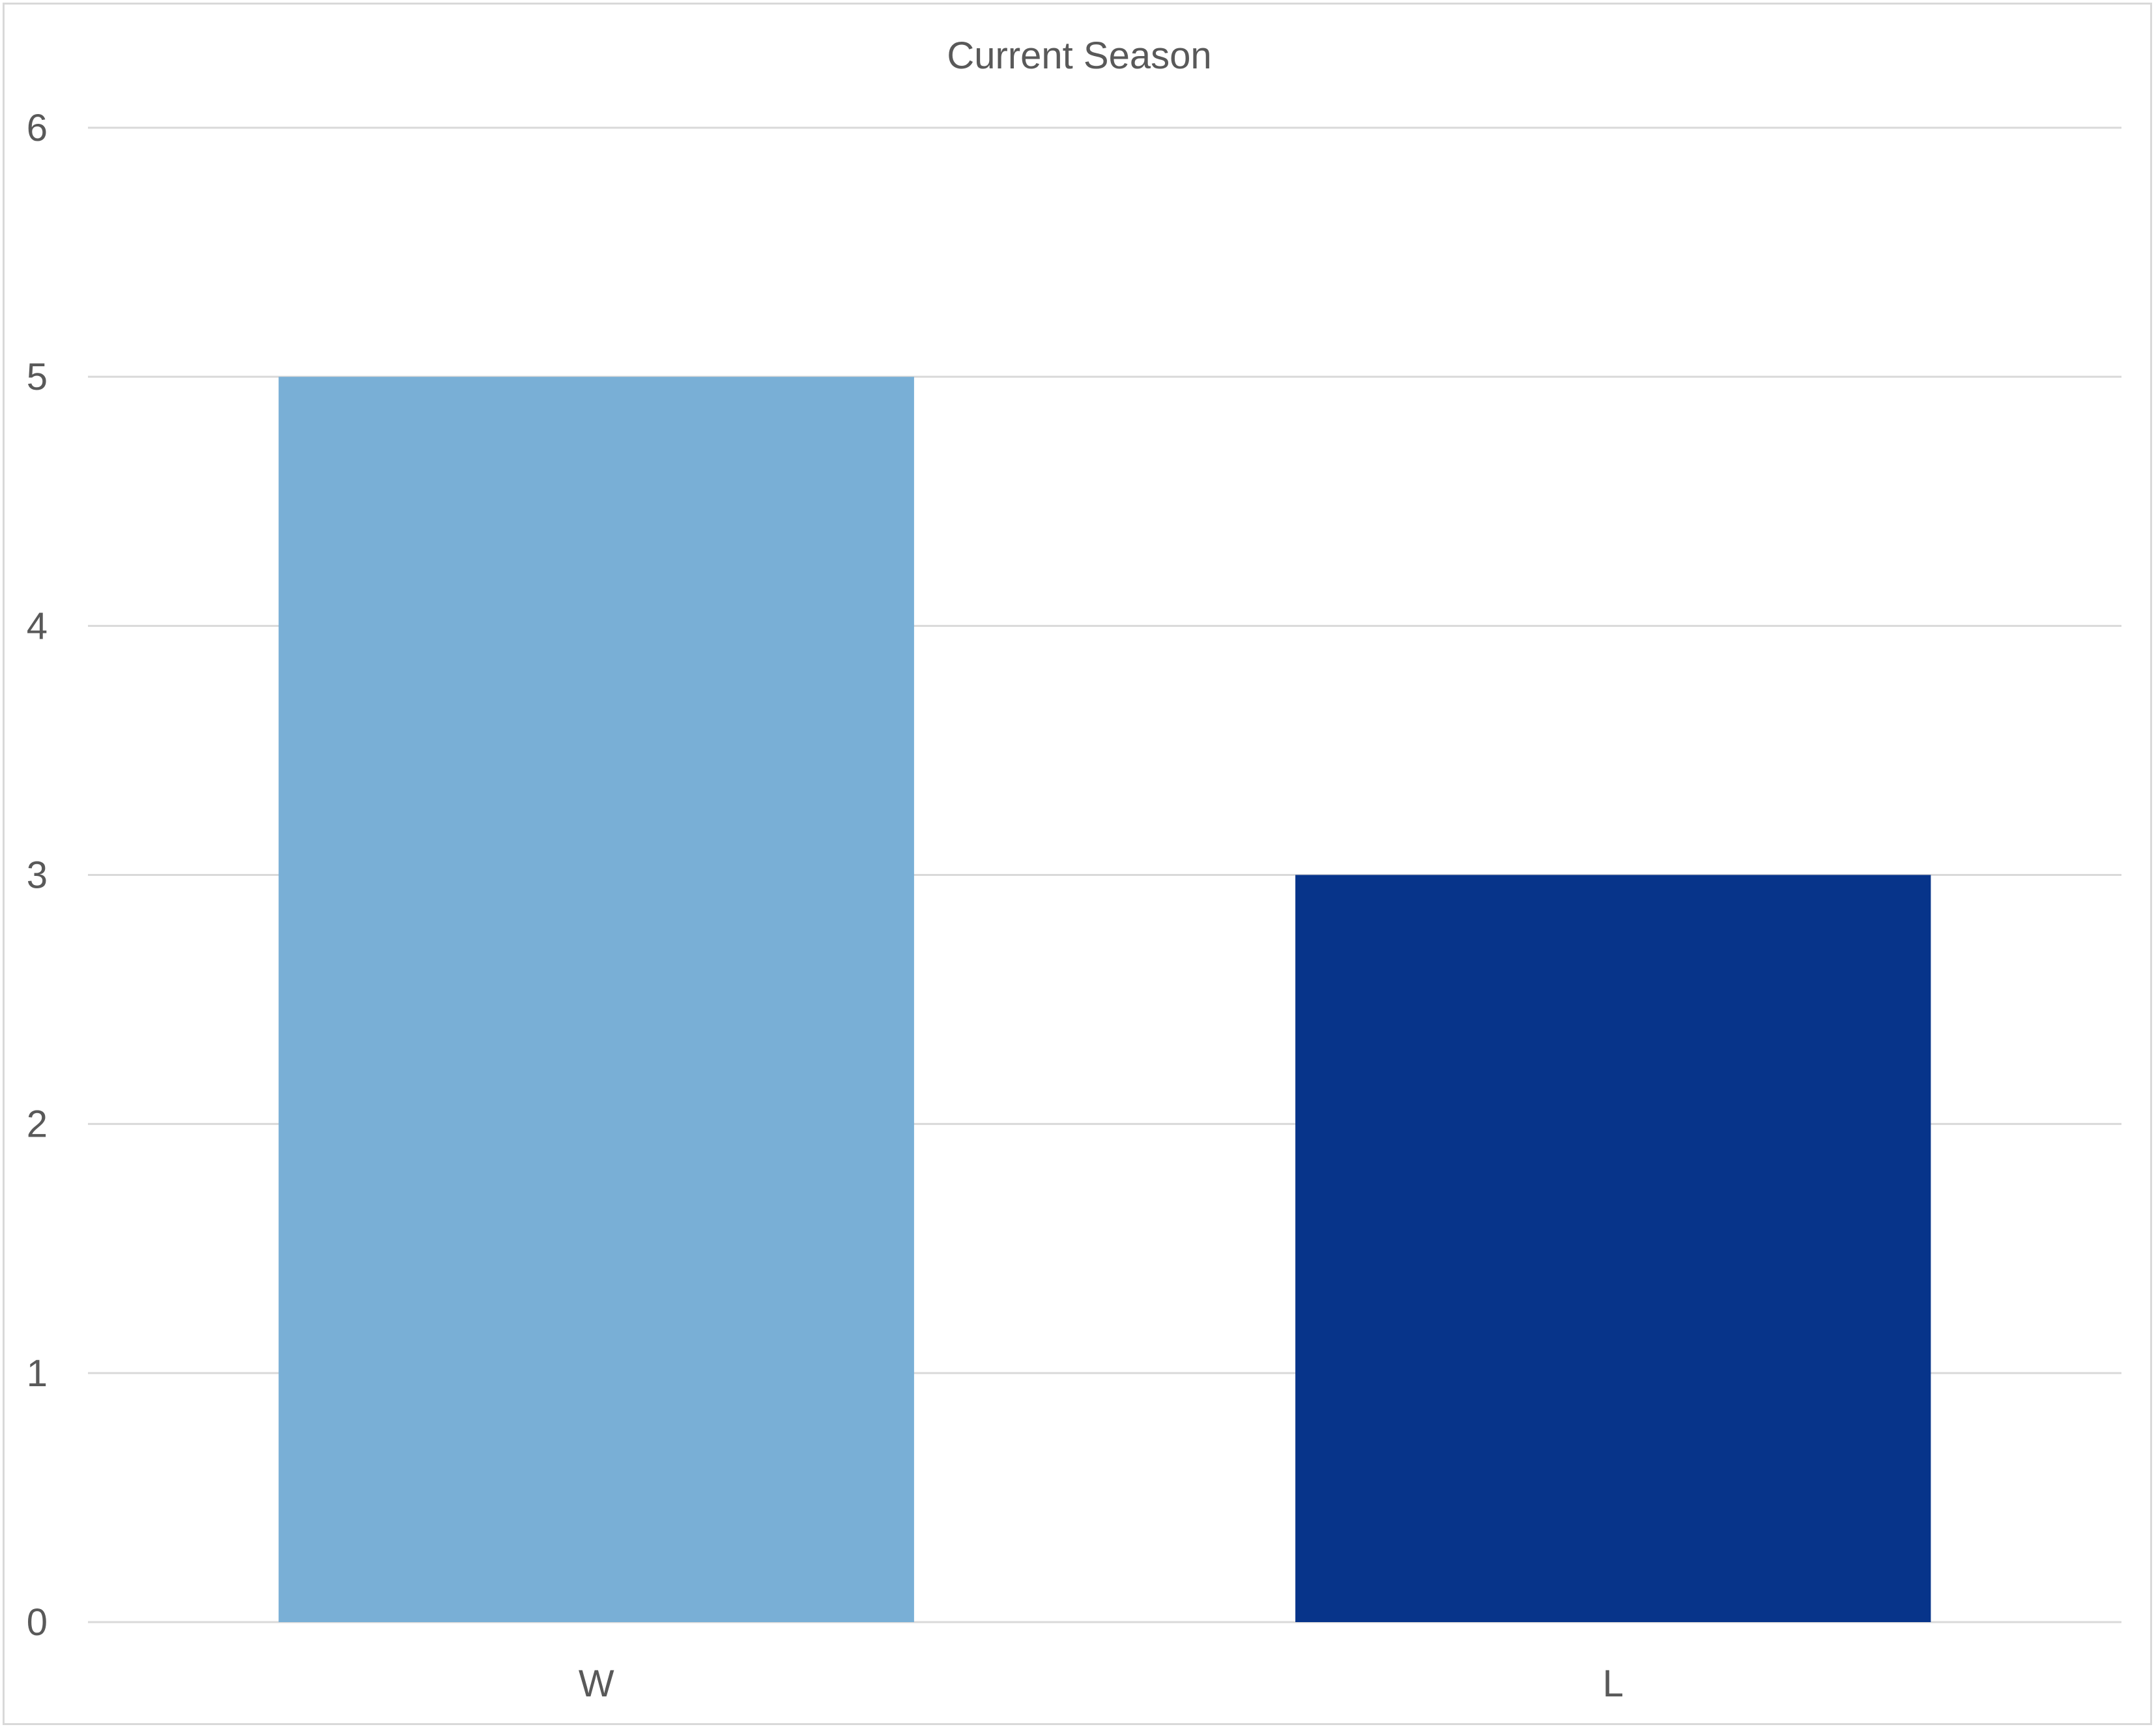 This screenshot has height=1729, width=2156. Describe the element at coordinates (1079, 56) in the screenshot. I see `chart-title: Current Season` at that location.